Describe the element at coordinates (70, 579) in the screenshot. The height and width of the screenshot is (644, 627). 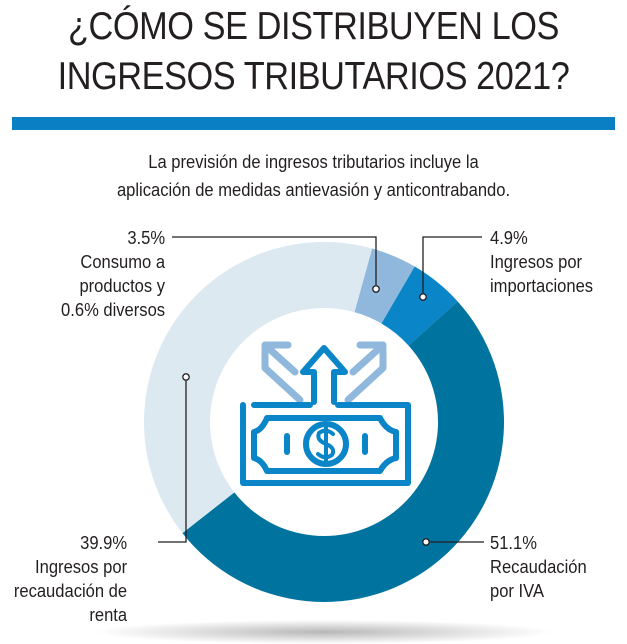
I see `label-renta: 39.9% Ingresos por recaudación de renta` at that location.